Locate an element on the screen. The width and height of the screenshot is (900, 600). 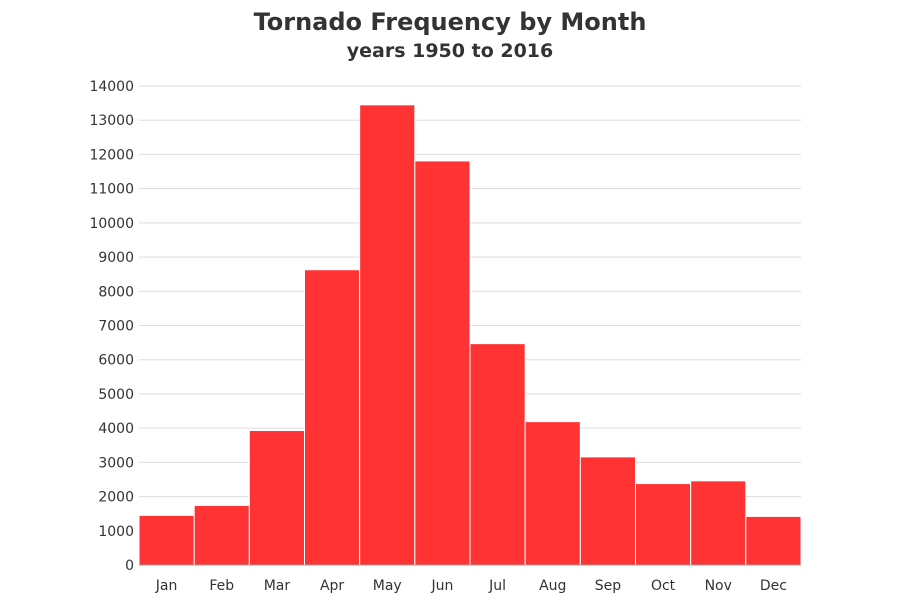
bar-dec is located at coordinates (773, 540).